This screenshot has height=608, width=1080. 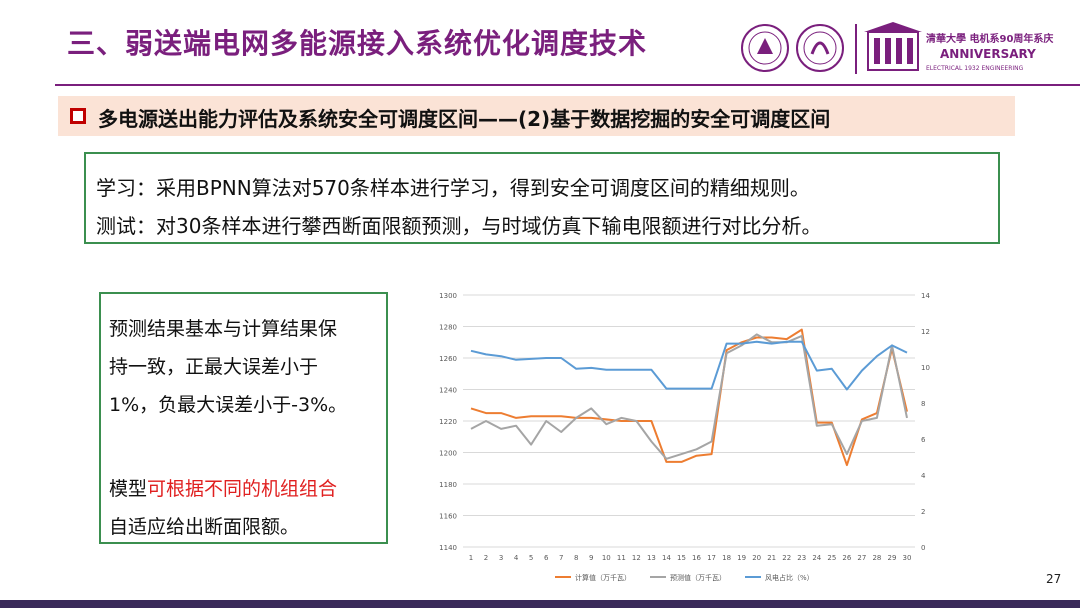 I want to click on x-tick-label: 14, so click(x=666, y=558).